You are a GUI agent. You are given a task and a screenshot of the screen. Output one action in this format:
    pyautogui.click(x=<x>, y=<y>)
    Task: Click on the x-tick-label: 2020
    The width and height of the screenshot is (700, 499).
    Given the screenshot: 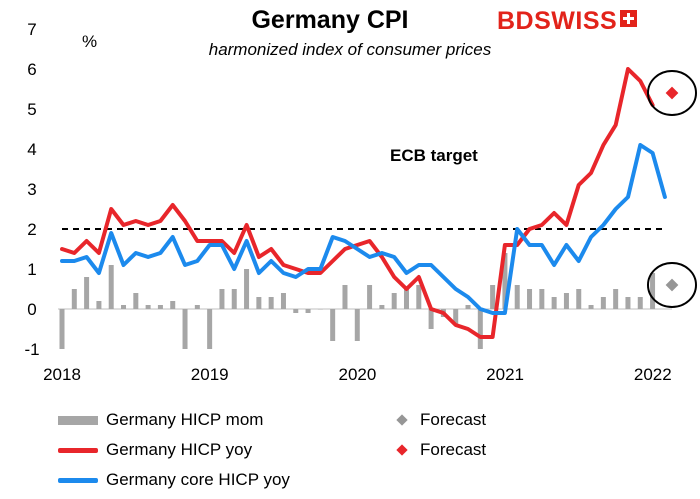 What is the action you would take?
    pyautogui.click(x=357, y=374)
    